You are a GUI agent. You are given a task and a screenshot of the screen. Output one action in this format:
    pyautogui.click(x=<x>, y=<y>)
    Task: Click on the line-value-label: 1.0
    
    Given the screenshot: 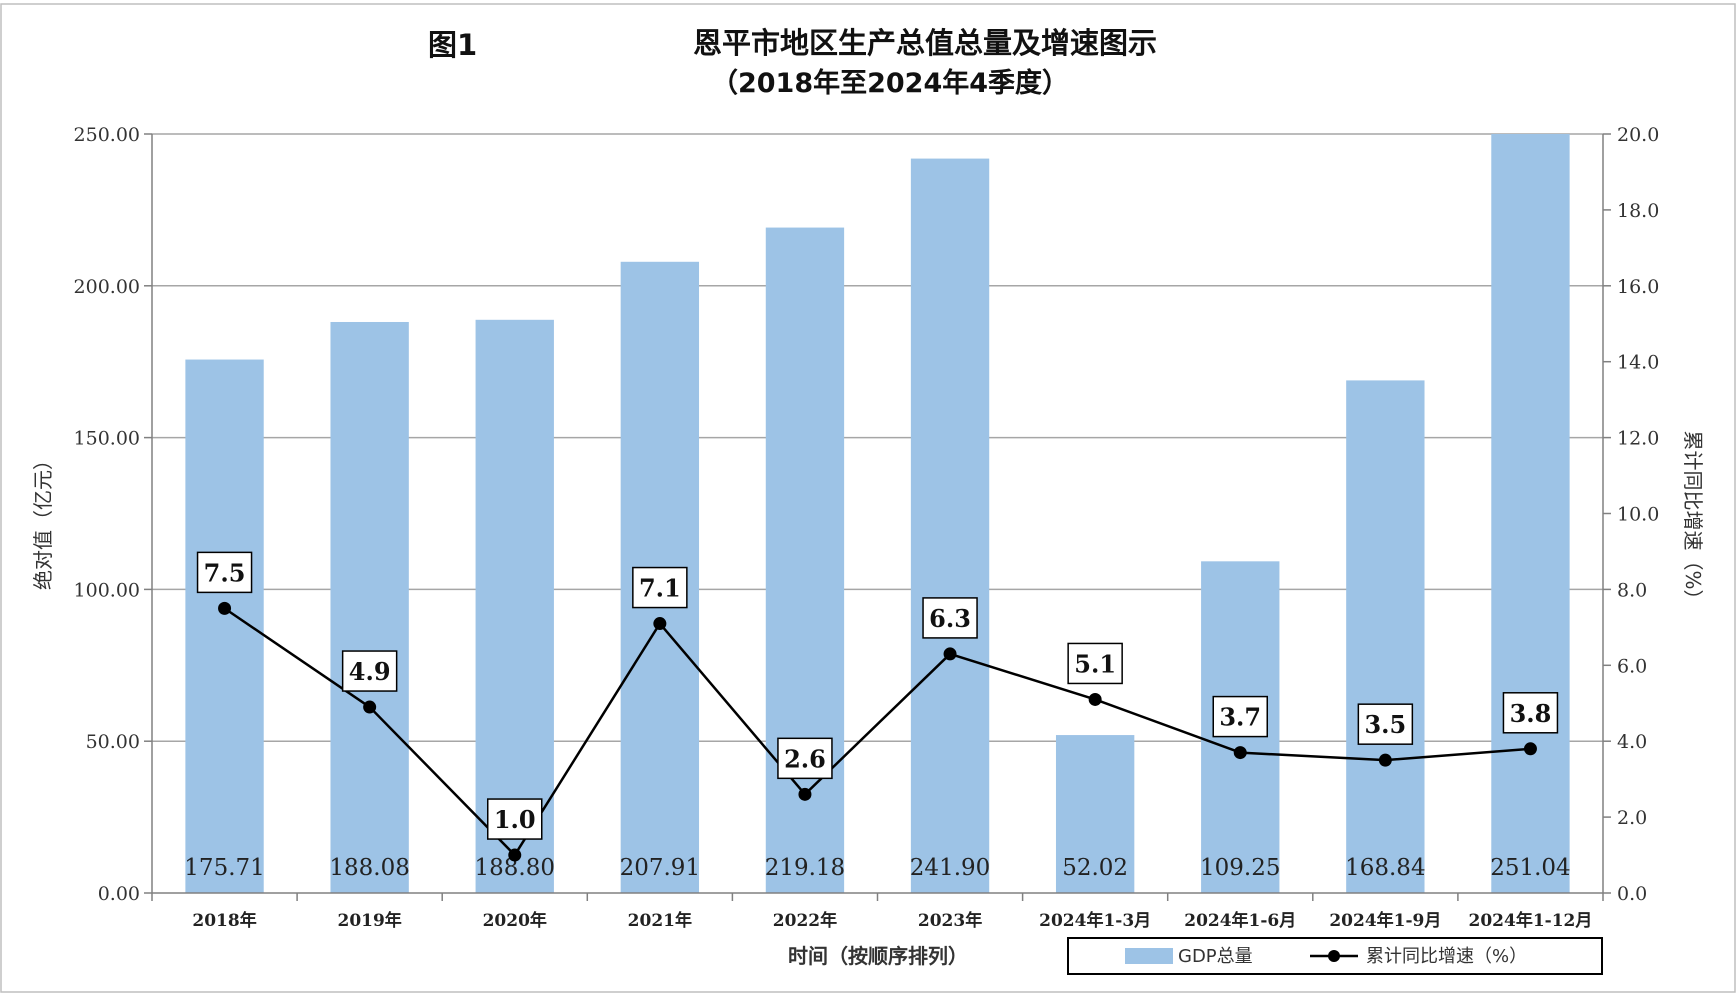 What is the action you would take?
    pyautogui.click(x=515, y=819)
    